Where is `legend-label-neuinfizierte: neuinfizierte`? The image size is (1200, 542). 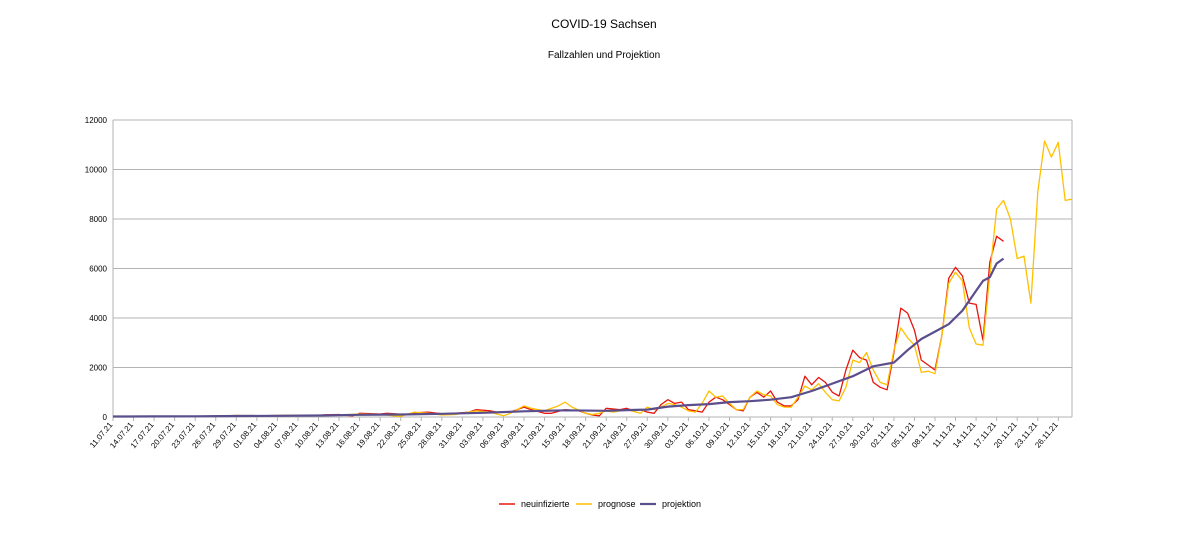 legend-label-neuinfizierte: neuinfizierte is located at coordinates (545, 504).